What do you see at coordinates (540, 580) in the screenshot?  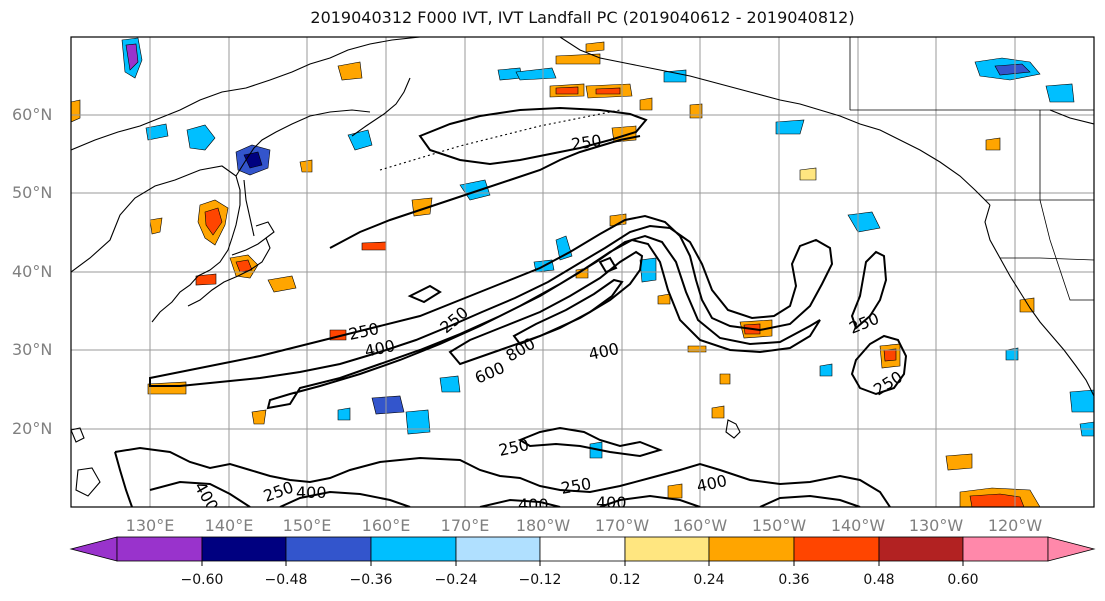 I see `colorbar-label: −0.12` at bounding box center [540, 580].